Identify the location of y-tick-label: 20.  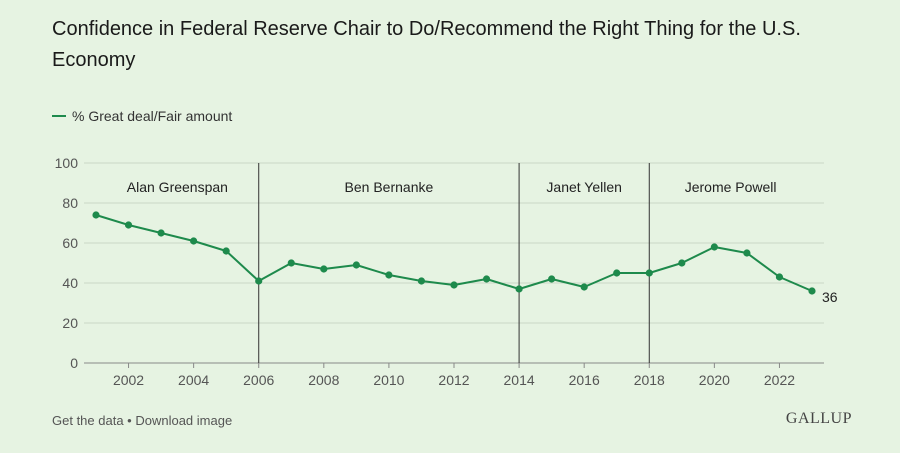
(70, 323).